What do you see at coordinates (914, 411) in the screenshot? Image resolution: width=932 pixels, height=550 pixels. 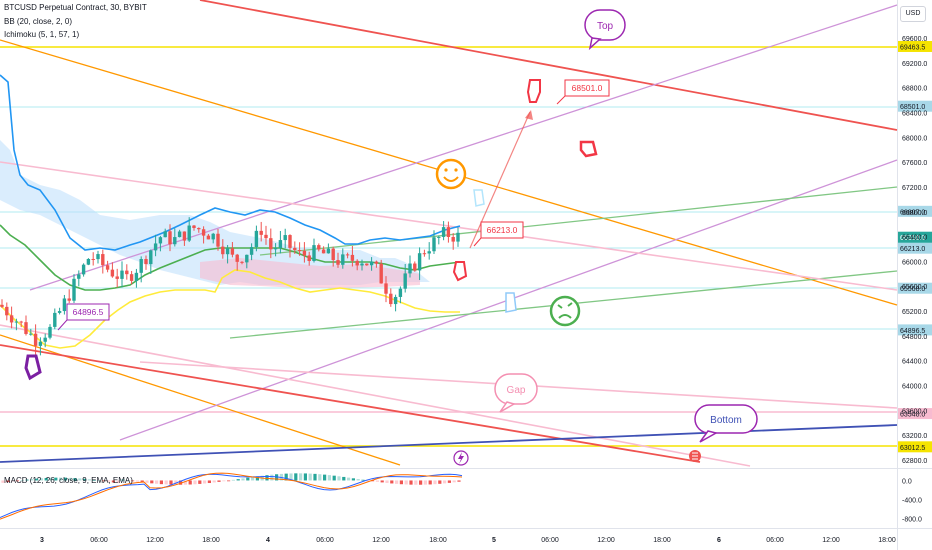 I see `price-tick-15: 63600.0` at bounding box center [914, 411].